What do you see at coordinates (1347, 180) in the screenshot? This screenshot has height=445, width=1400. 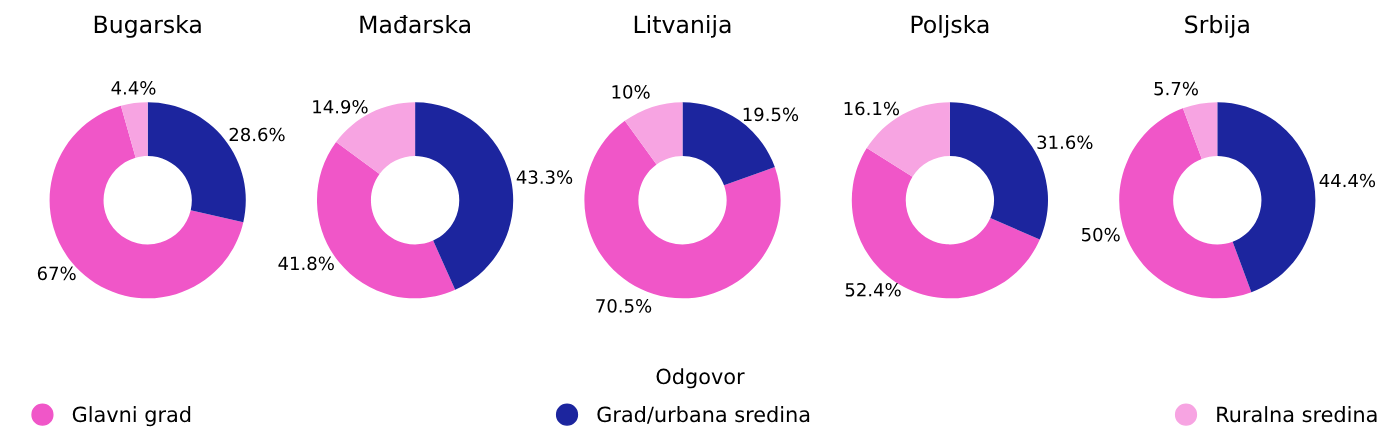 I see `data-label: 44.4%` at bounding box center [1347, 180].